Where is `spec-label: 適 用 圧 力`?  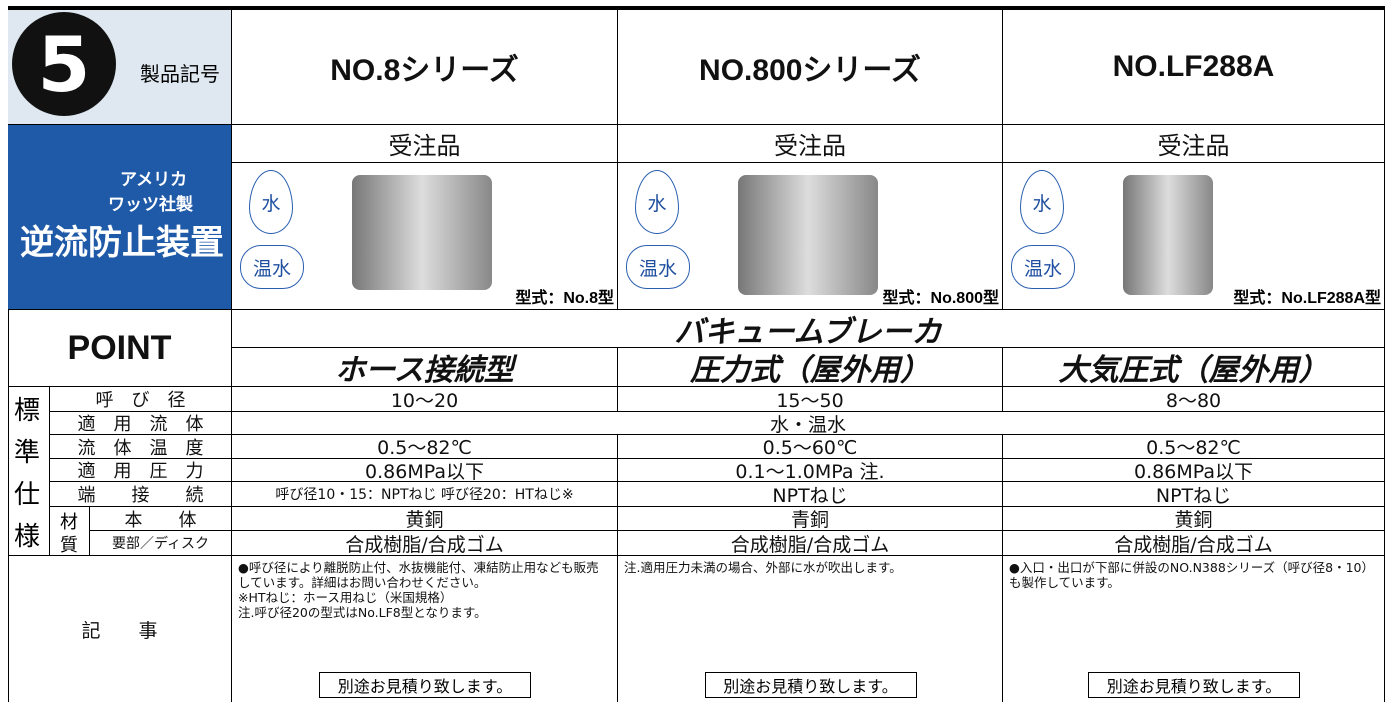
spec-label: 適 用 圧 力 is located at coordinates (141, 470).